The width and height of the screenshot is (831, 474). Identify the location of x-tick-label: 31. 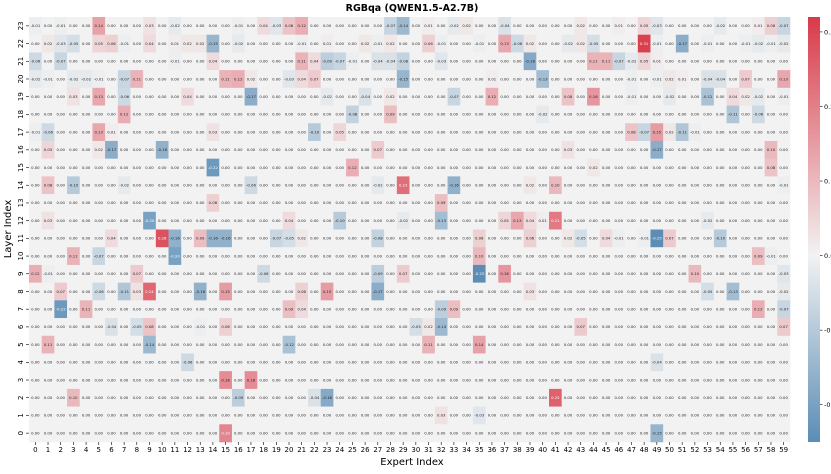
(428, 450).